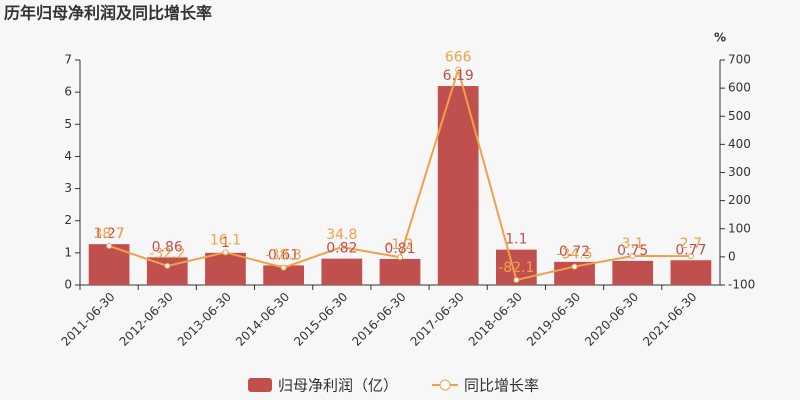 The height and width of the screenshot is (400, 800). I want to click on y-tick-label: 1, so click(68, 252).